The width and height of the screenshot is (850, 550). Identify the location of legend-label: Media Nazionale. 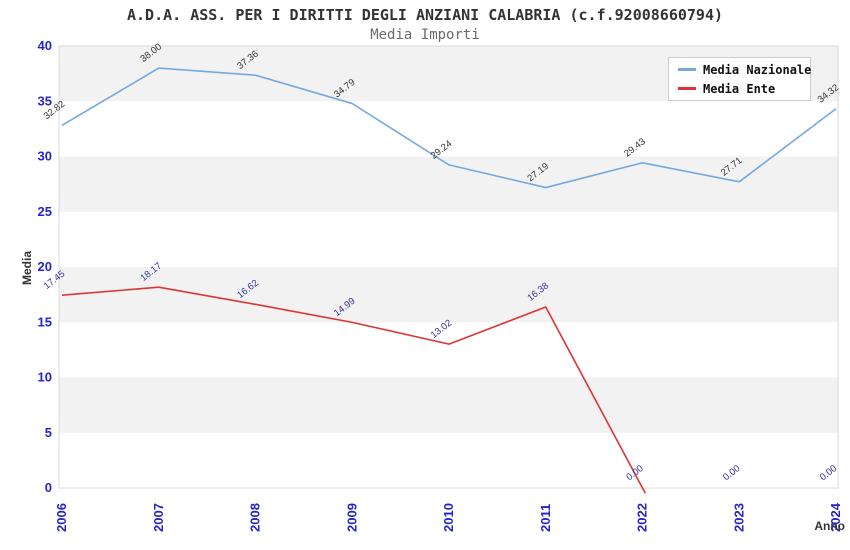
(757, 69).